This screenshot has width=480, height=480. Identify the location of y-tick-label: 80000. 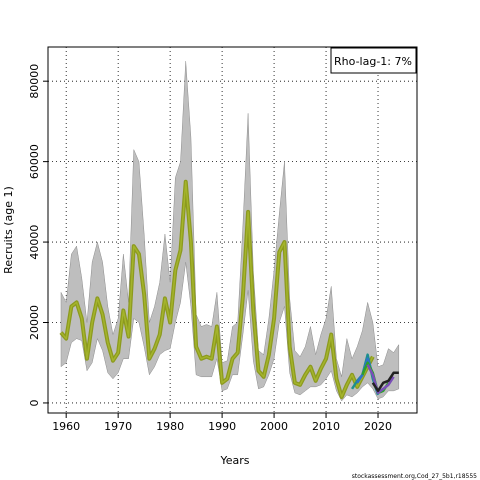
(34, 81).